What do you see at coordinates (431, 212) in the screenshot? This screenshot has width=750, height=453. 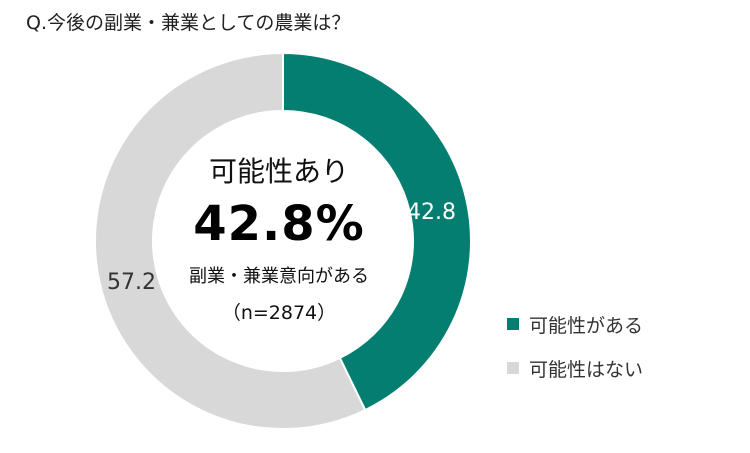 I see `value-label-yes: 42.8` at bounding box center [431, 212].